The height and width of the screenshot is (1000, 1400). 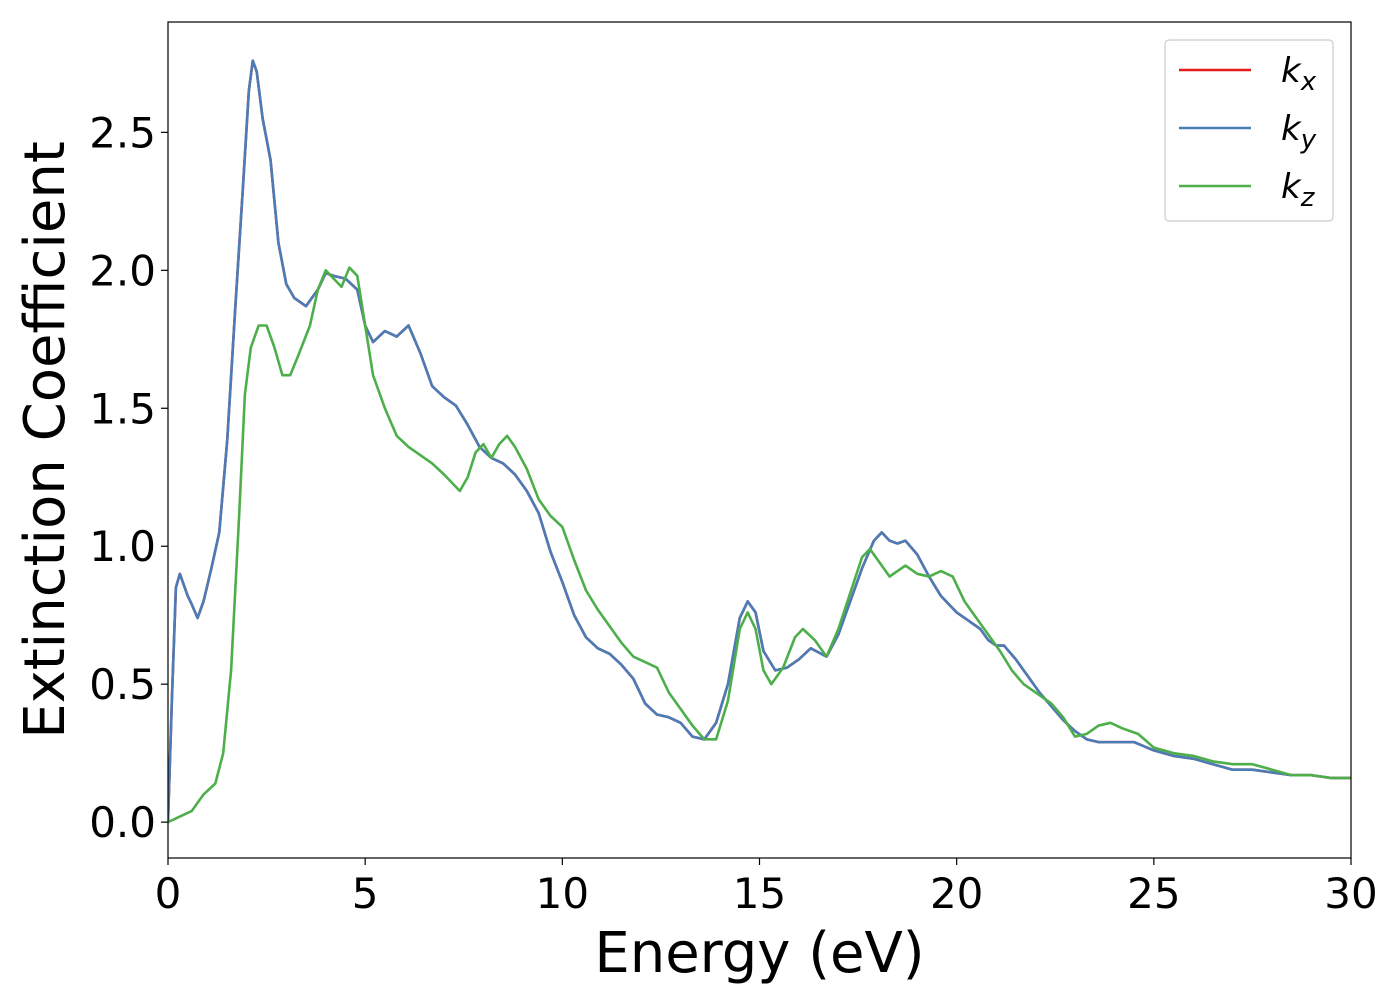 I want to click on x-tick-label: 25, so click(x=1153, y=893).